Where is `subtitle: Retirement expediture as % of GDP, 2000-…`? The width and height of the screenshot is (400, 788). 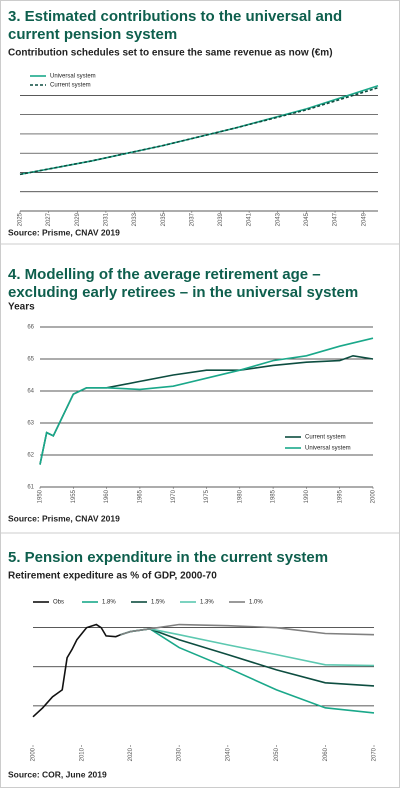
subtitle: Retirement expediture as % of GDP, 2000-… is located at coordinates (112, 576).